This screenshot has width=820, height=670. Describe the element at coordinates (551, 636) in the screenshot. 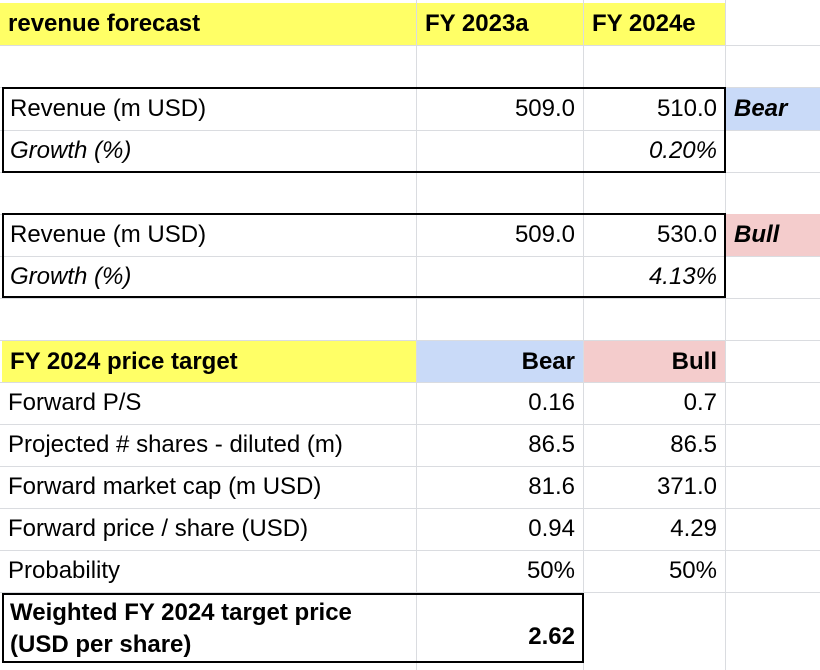

I see `weighted-target-value: 2.62` at that location.